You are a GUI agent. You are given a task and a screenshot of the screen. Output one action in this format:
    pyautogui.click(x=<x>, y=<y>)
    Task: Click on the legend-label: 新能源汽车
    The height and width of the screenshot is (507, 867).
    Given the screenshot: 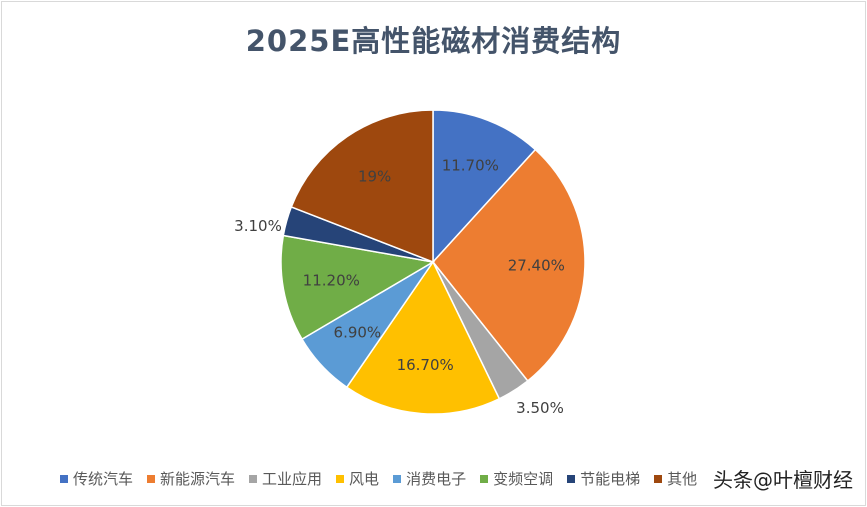 What is the action you would take?
    pyautogui.click(x=198, y=479)
    